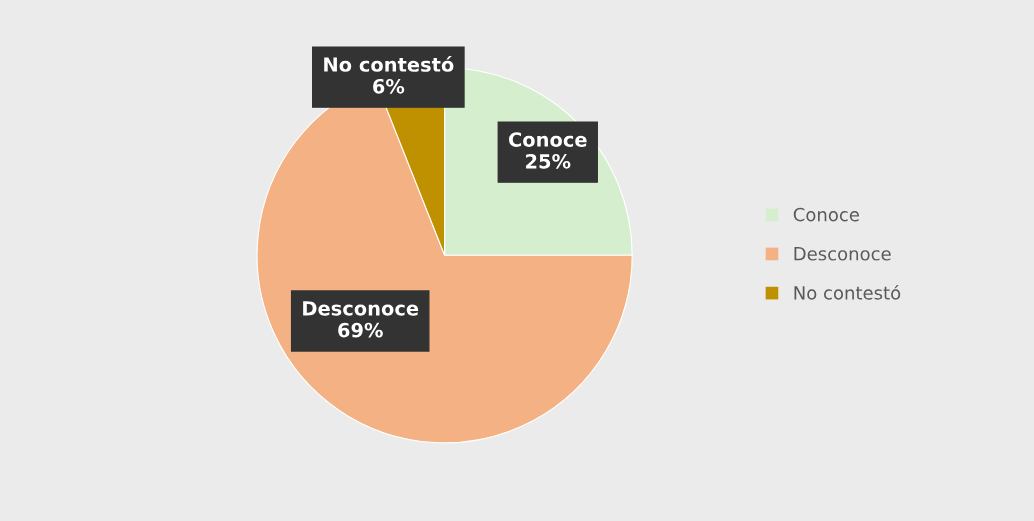 This screenshot has width=1034, height=521. What do you see at coordinates (389, 86) in the screenshot?
I see `data-label: 6%` at bounding box center [389, 86].